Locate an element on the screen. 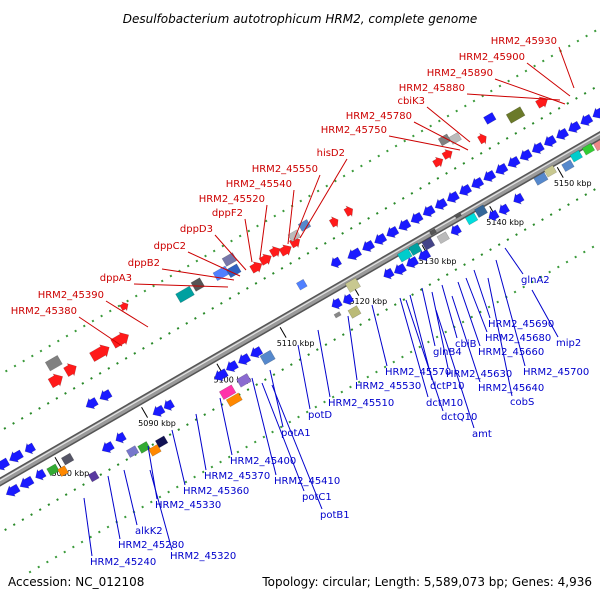 This screenshot has height=600, width=600. reverse-gene-label: HRM2_45690 is located at coordinates (521, 324).